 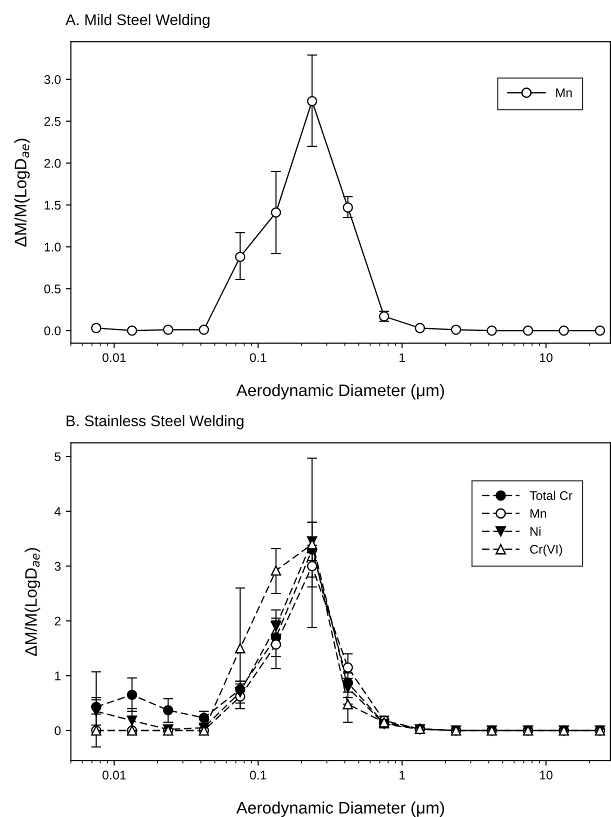 I want to click on chart-title: B. Stainless Steel Welding, so click(x=155, y=422).